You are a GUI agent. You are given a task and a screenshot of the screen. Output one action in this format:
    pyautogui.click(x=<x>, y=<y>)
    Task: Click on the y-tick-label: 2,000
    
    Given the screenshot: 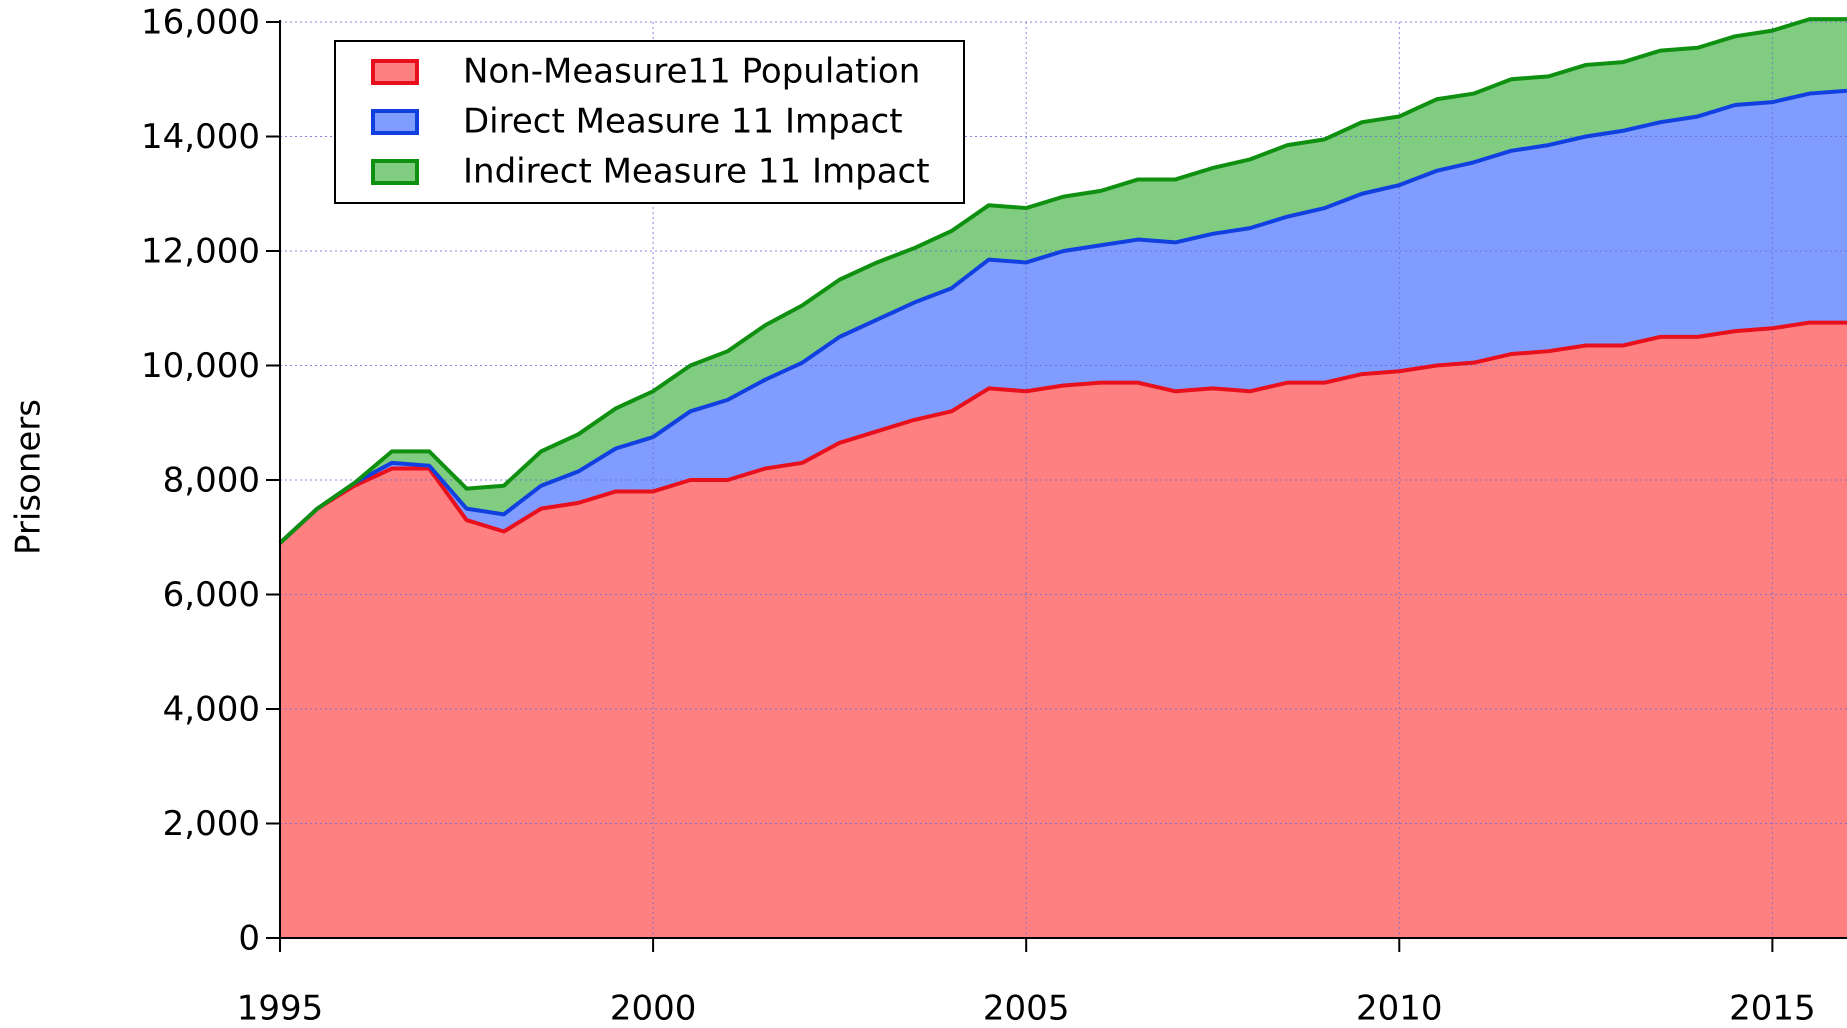 What is the action you would take?
    pyautogui.click(x=211, y=824)
    